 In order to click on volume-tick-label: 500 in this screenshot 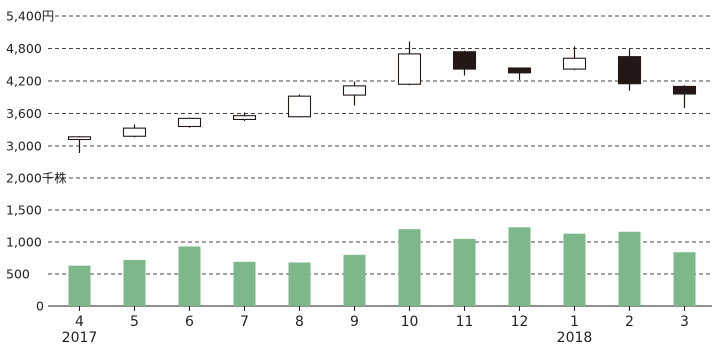, I will do `click(18, 274)`.